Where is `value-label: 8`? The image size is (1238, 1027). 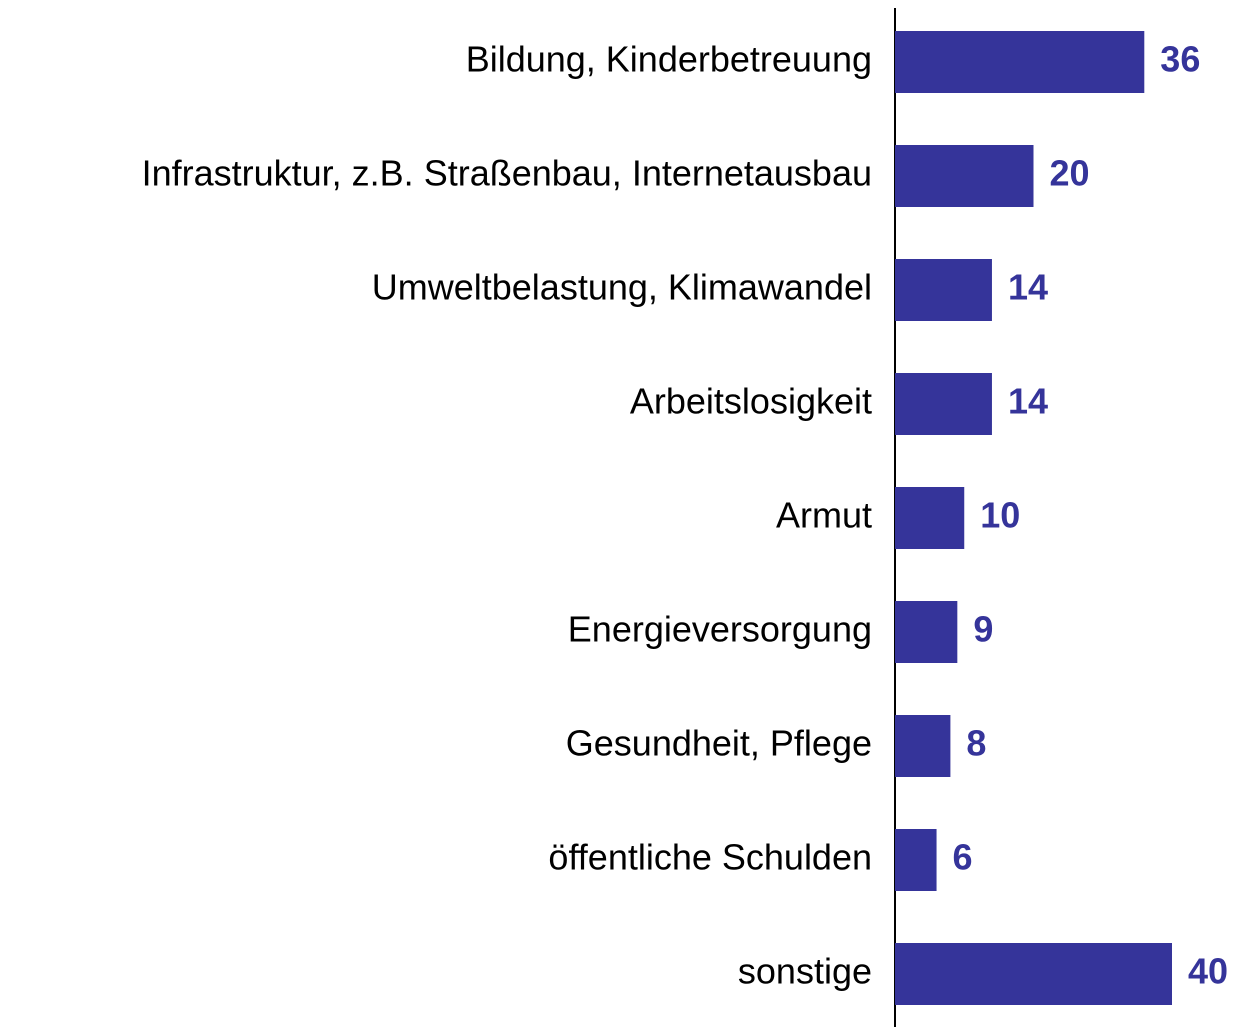 value-label: 8 is located at coordinates (976, 743).